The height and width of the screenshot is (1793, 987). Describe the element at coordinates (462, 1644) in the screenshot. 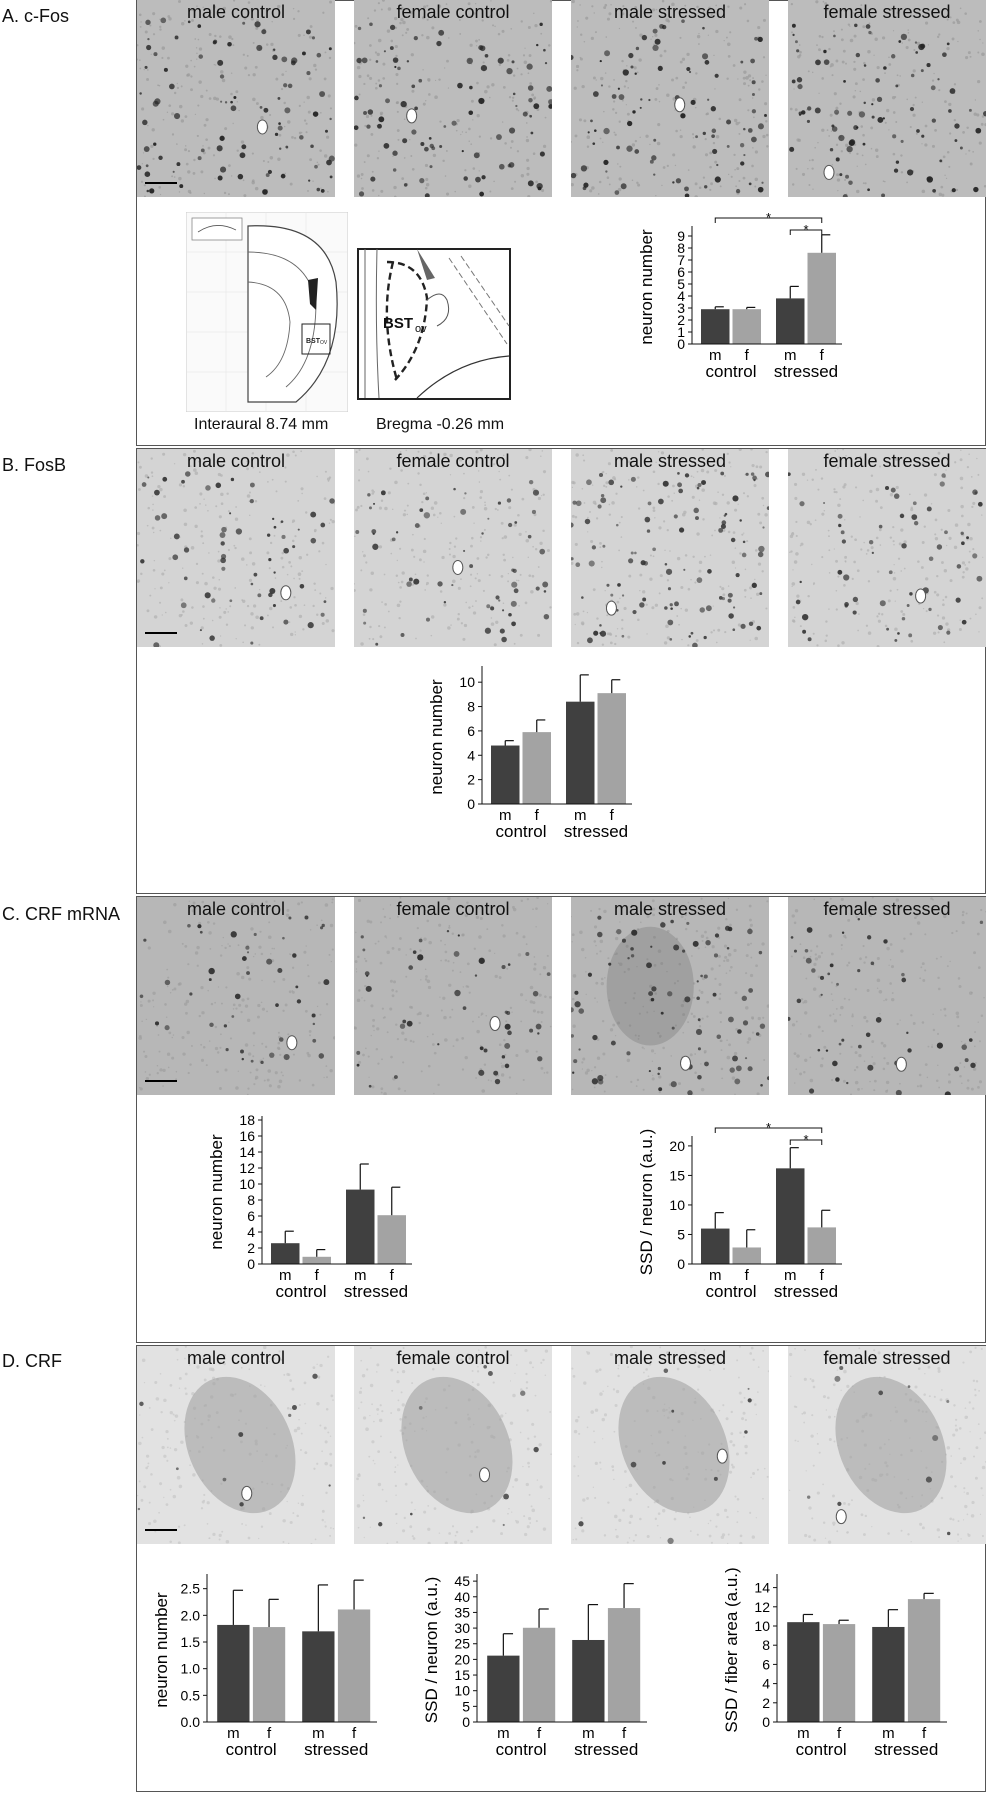

I see `y-tick-label: 25` at that location.